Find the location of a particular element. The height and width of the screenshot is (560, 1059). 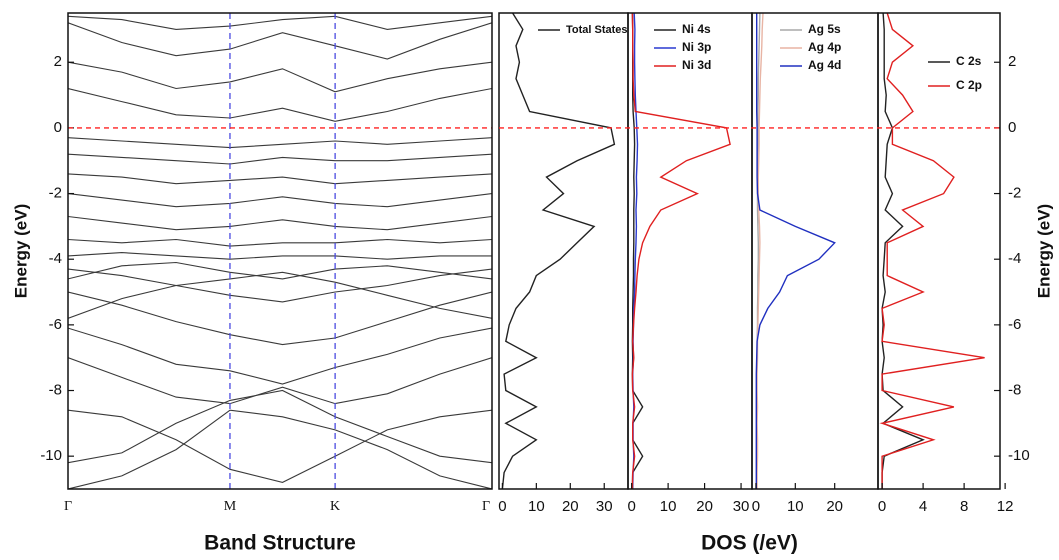

legend-label: Ag 4d is located at coordinates (824, 65).